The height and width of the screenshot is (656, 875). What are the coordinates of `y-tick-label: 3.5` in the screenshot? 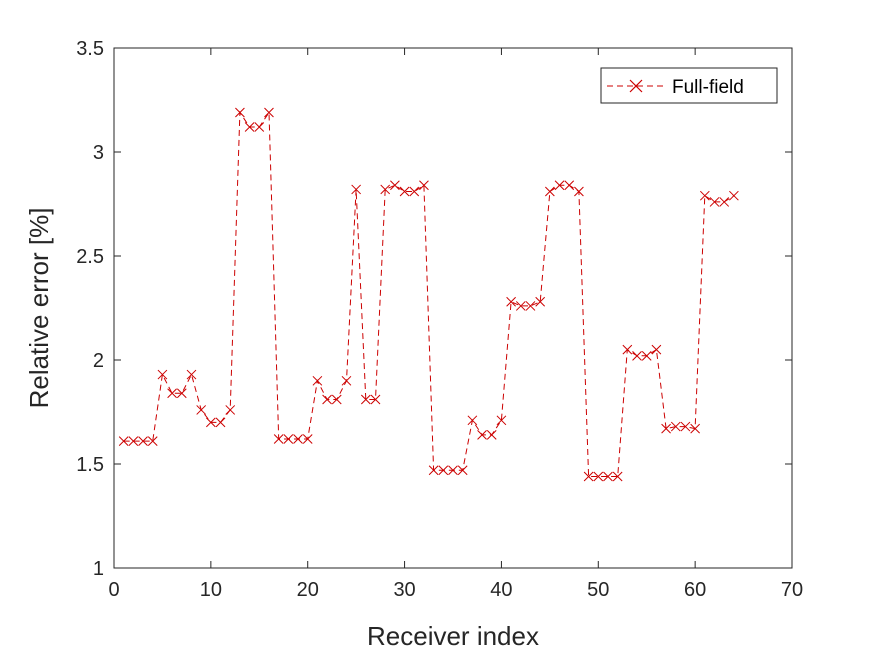 It's located at (90, 49).